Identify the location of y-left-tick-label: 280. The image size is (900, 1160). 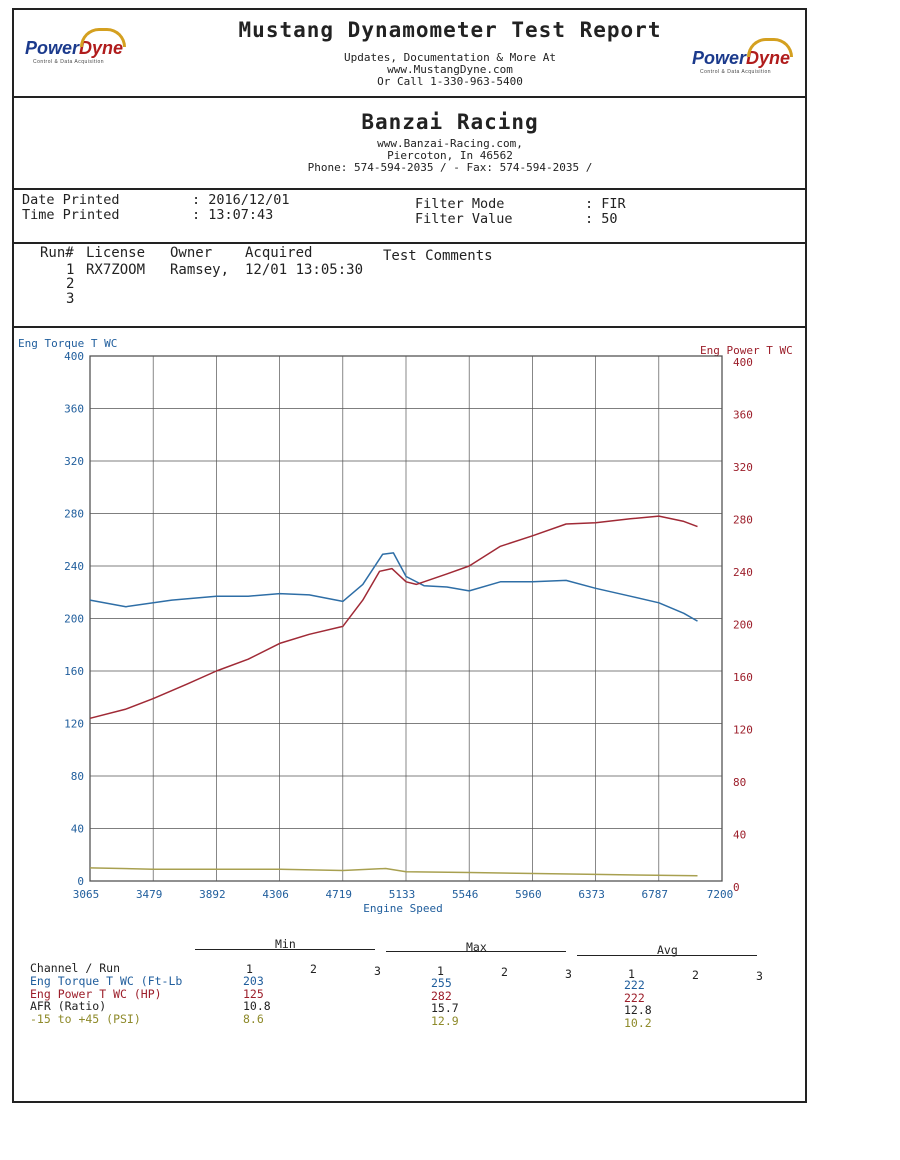
(74, 514).